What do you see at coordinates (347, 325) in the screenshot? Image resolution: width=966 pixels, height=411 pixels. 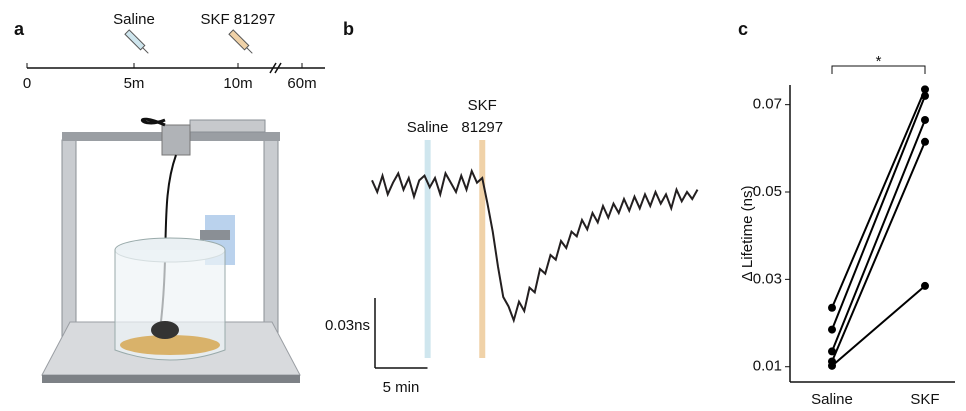 I see `scale-bar-label: 0.03ns` at bounding box center [347, 325].